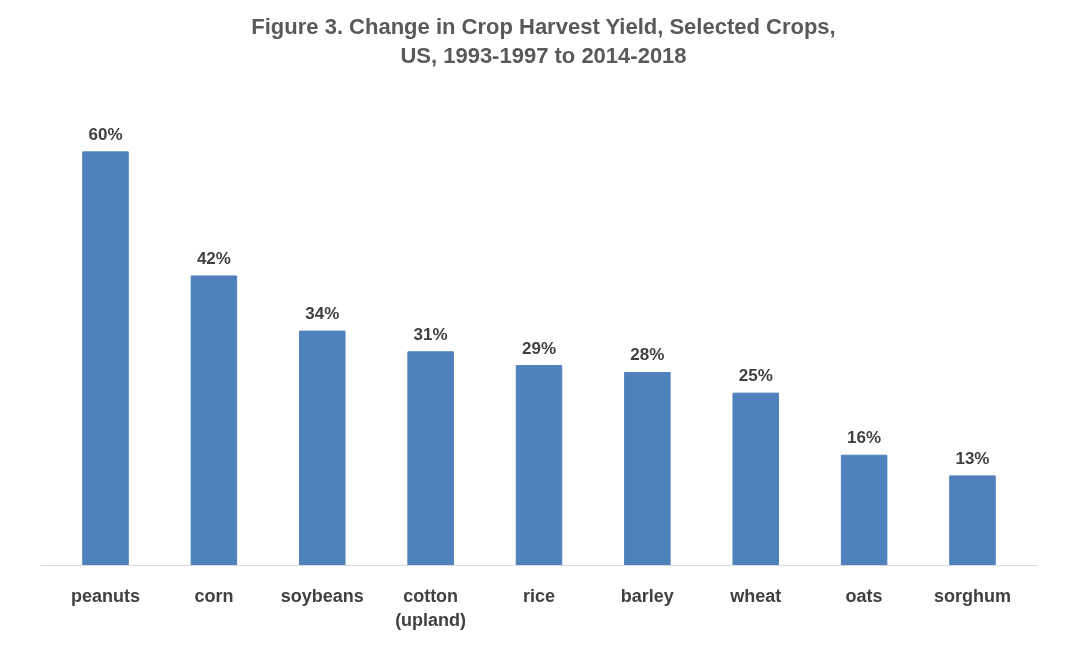  Describe the element at coordinates (647, 355) in the screenshot. I see `data-label: 28%` at that location.